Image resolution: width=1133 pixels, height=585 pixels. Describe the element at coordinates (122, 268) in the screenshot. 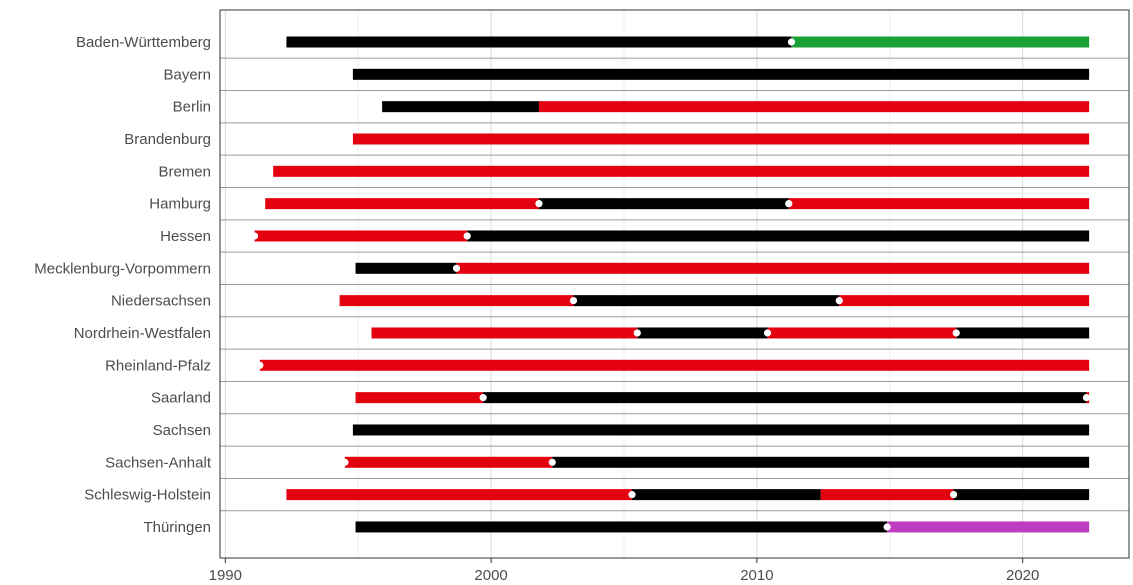

I see `y-tick-label: Mecklenburg-Vorpommern` at that location.